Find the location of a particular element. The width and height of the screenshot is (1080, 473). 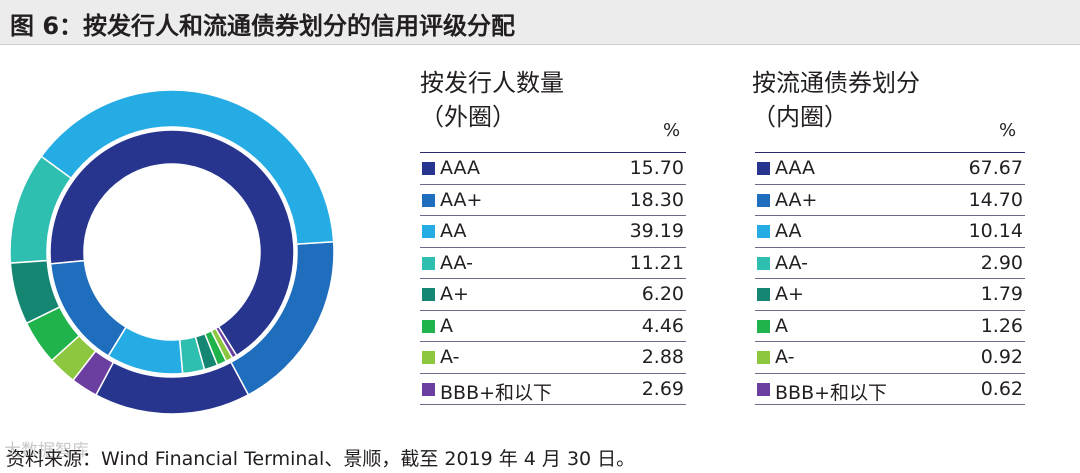

inner-unit-header: % is located at coordinates (1008, 130).